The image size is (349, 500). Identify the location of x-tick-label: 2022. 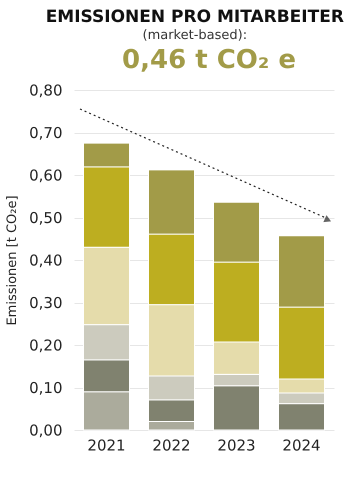
(171, 445).